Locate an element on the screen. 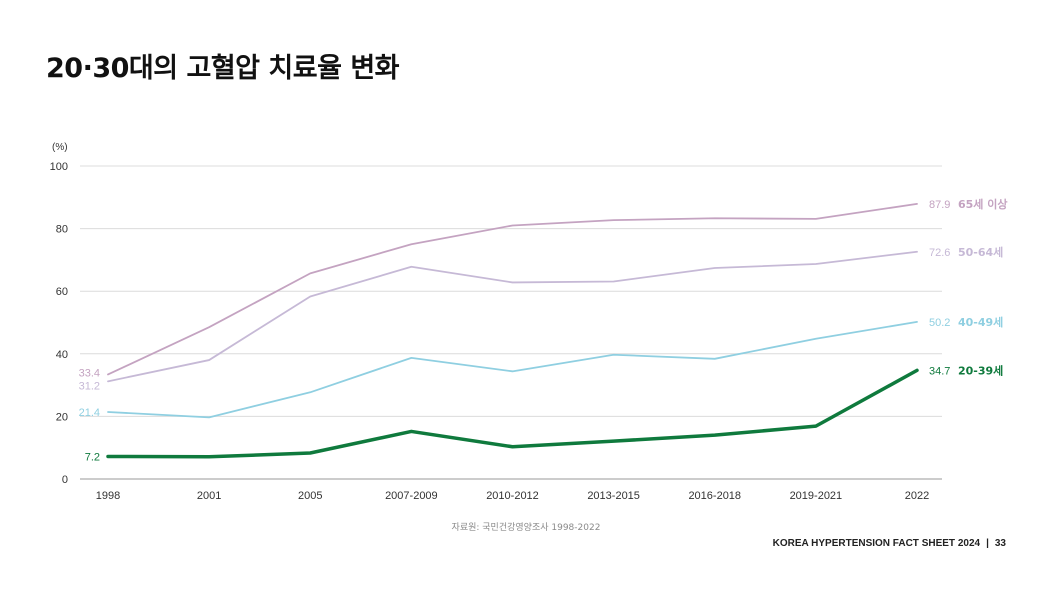 The height and width of the screenshot is (592, 1052). x-tick-label: 2007-2009 is located at coordinates (411, 496).